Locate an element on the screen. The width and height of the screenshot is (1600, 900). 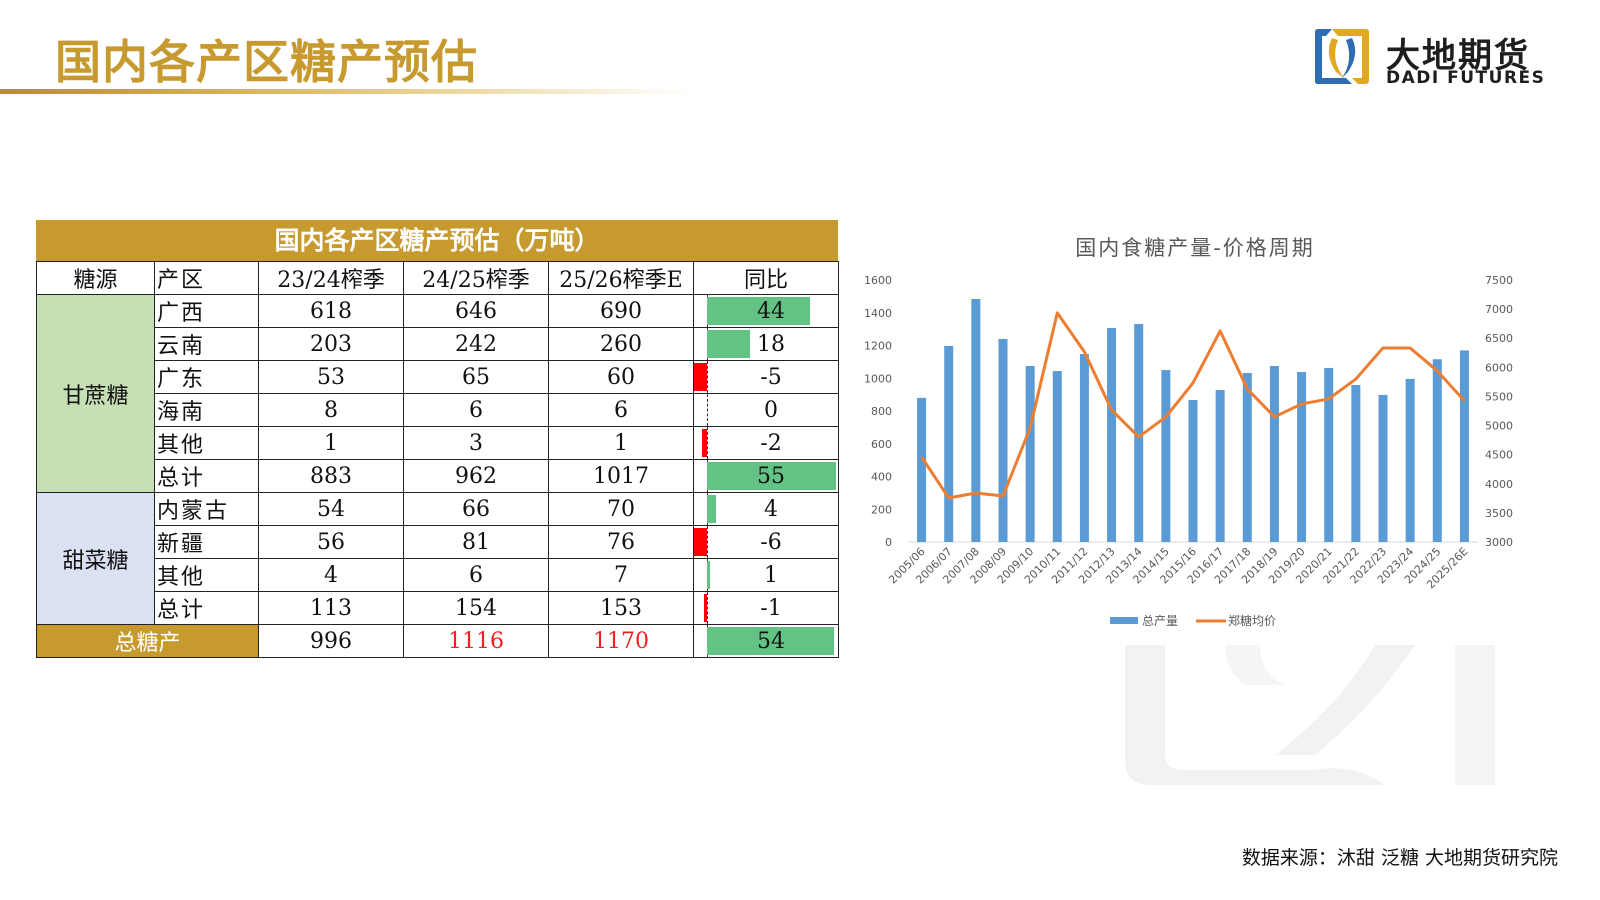
legend-label: 郑糖均价 is located at coordinates (1252, 620).